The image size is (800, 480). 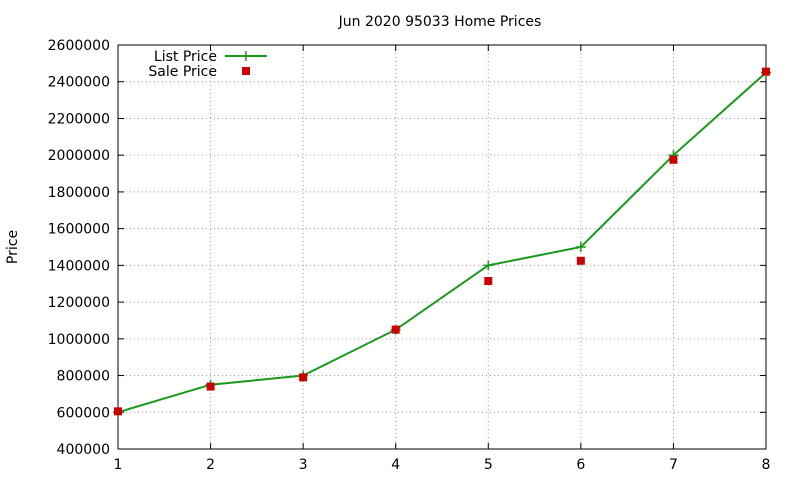 What do you see at coordinates (13, 247) in the screenshot?
I see `y-axis-label: Price` at bounding box center [13, 247].